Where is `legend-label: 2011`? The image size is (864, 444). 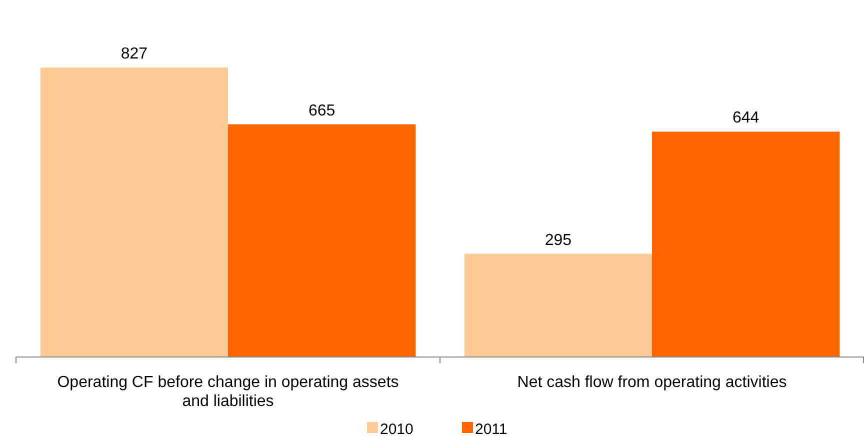 legend-label: 2011 is located at coordinates (491, 429).